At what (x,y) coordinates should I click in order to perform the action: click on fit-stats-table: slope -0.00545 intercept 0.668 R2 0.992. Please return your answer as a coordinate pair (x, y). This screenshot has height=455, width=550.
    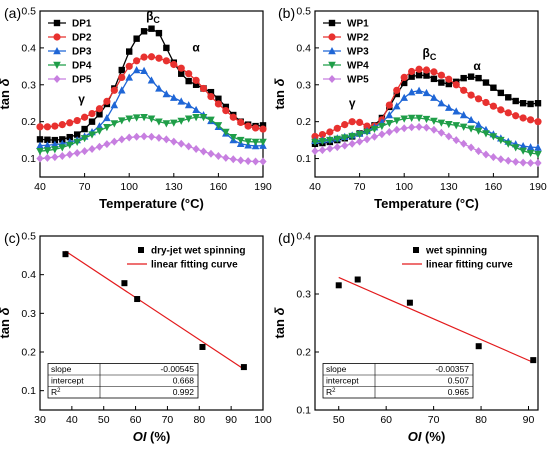
    Looking at the image, I should click on (123, 381).